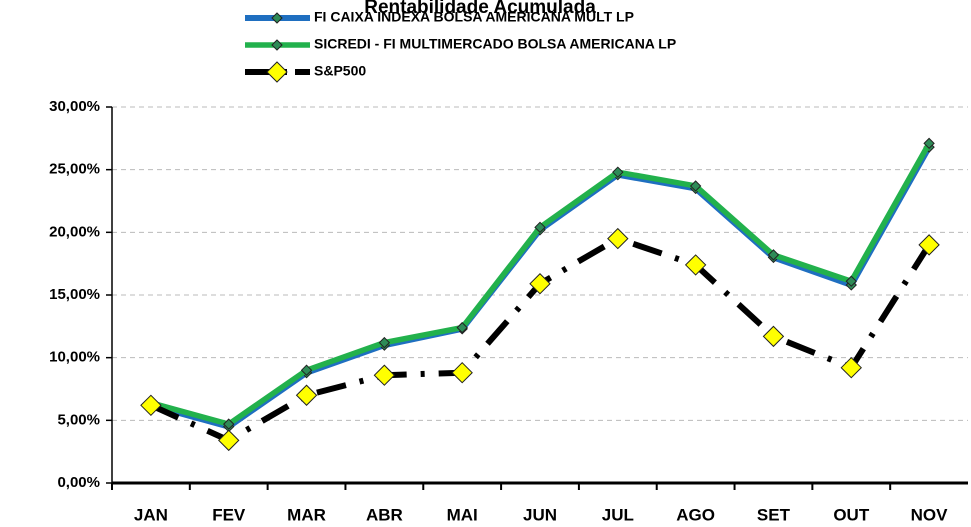 Image resolution: width=971 pixels, height=527 pixels. What do you see at coordinates (774, 514) in the screenshot?
I see `x-tick-label: SET` at bounding box center [774, 514].